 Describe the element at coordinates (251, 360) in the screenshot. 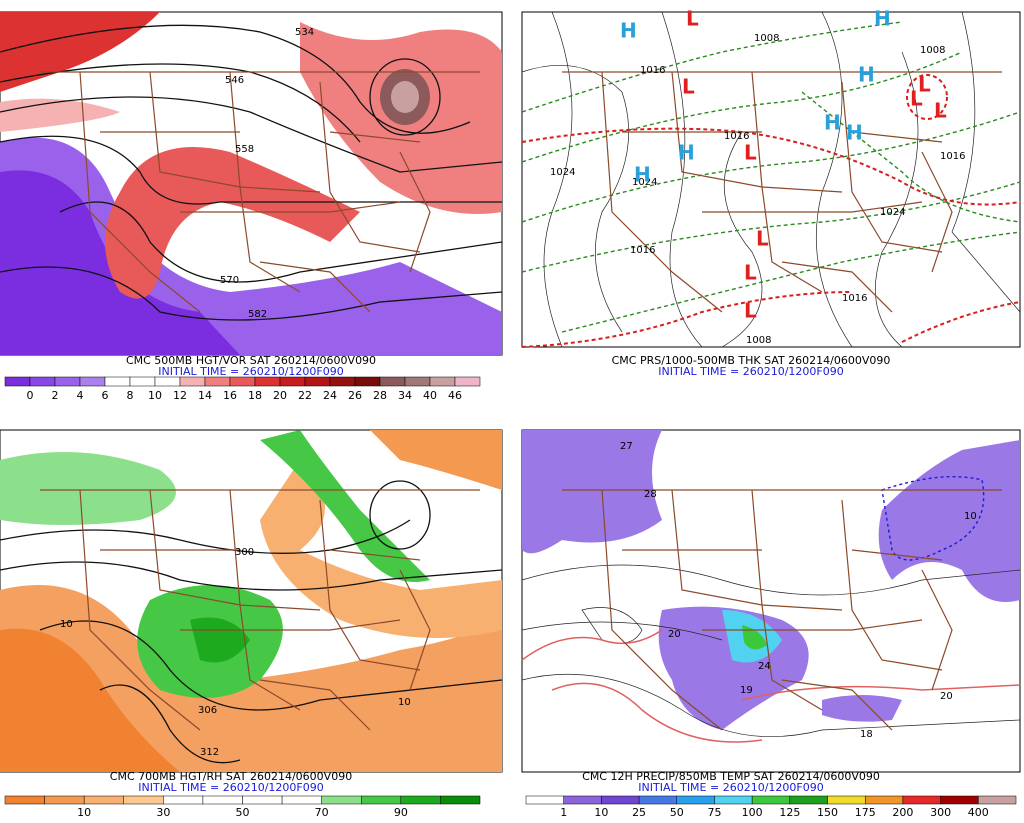

I see `caption: CMC 500MB HGT/VOR SAT 260214/0600V090` at that location.